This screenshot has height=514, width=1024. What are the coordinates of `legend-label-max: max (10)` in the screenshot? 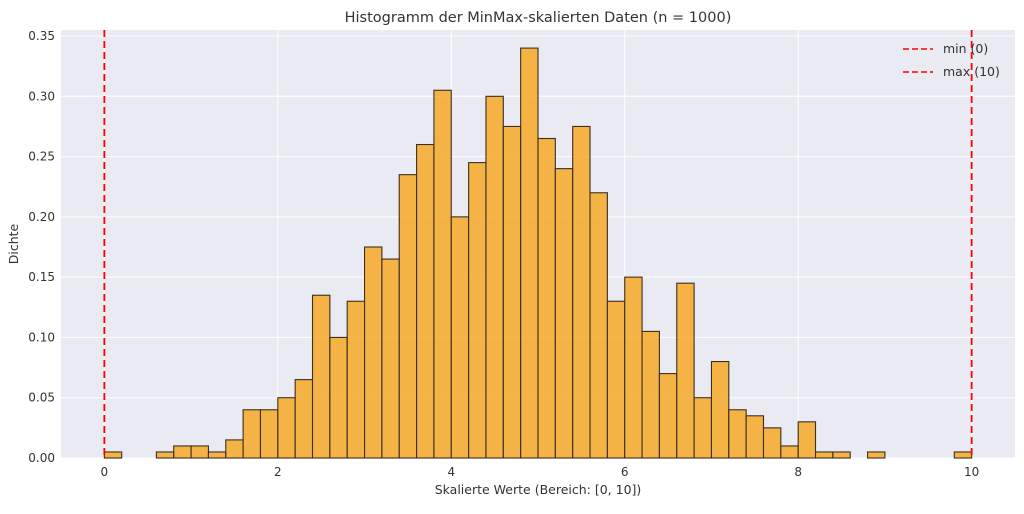 It's located at (971, 71).